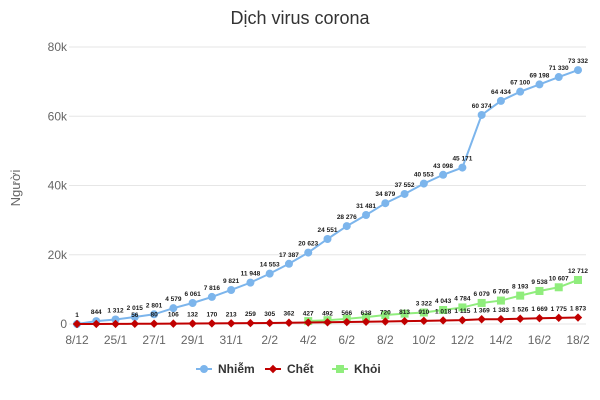 Image resolution: width=600 pixels, height=400 pixels. I want to click on data-label: 362, so click(289, 314).